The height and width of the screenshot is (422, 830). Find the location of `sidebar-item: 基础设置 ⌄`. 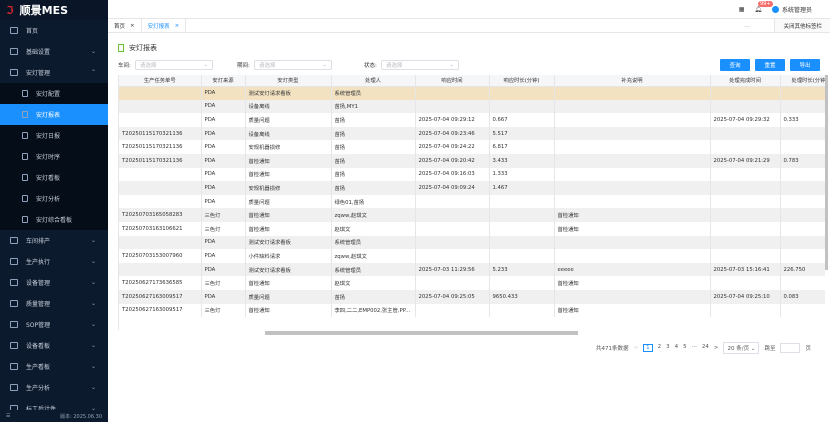

sidebar-item: 基础设置 ⌄ is located at coordinates (54, 51).